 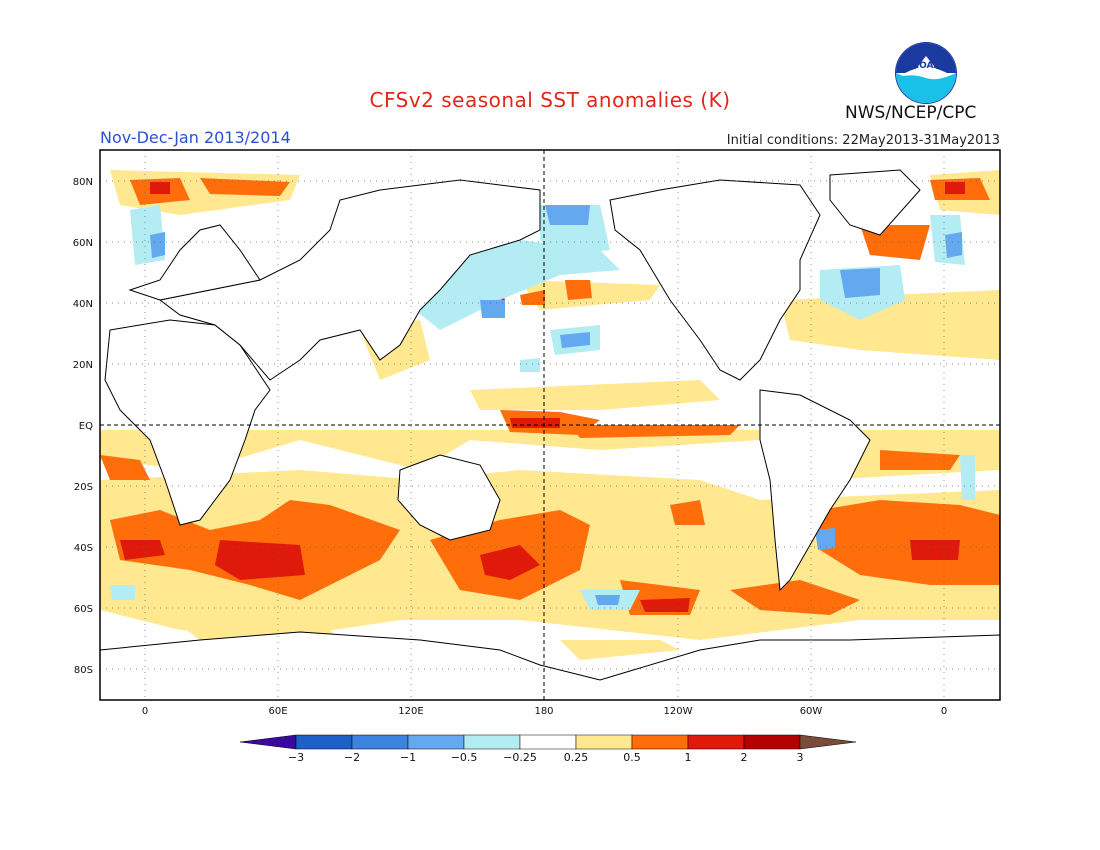 I want to click on logo-text: NOAA, so click(x=926, y=66).